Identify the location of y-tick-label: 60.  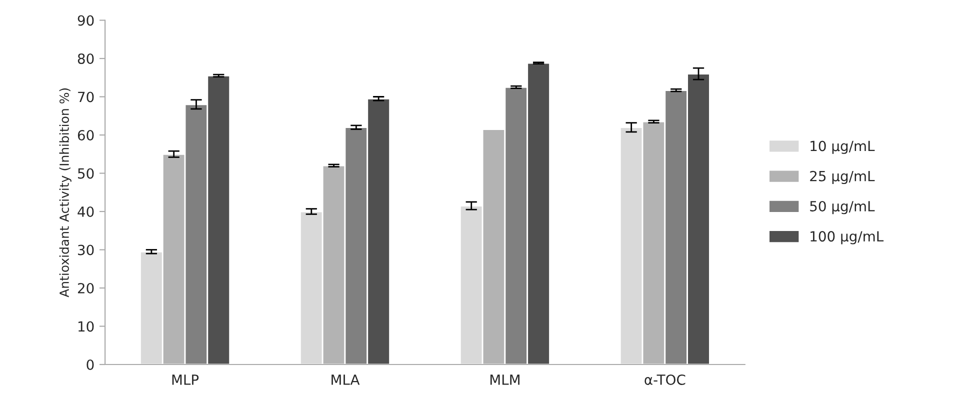
(86, 135).